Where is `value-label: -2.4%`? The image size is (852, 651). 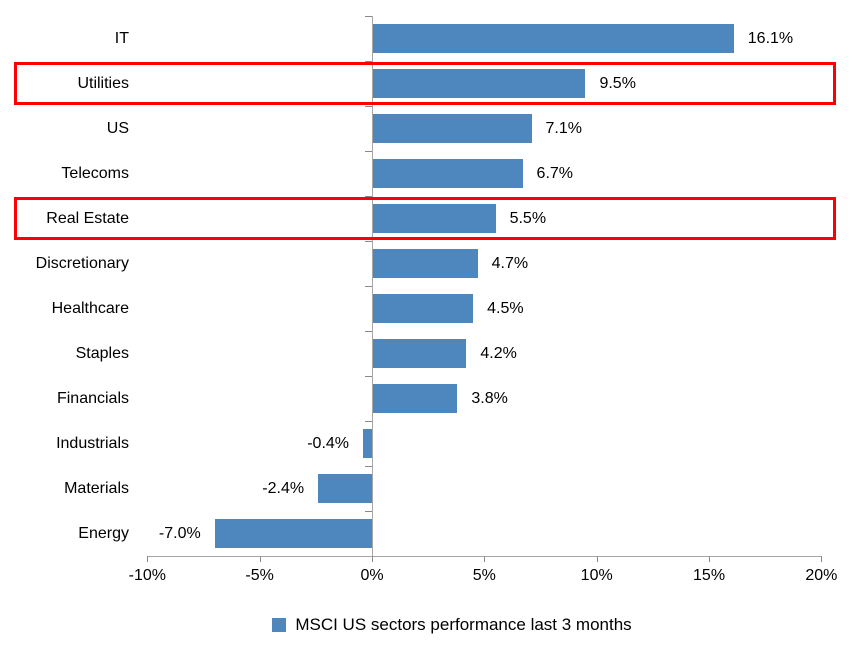 value-label: -2.4% is located at coordinates (283, 488).